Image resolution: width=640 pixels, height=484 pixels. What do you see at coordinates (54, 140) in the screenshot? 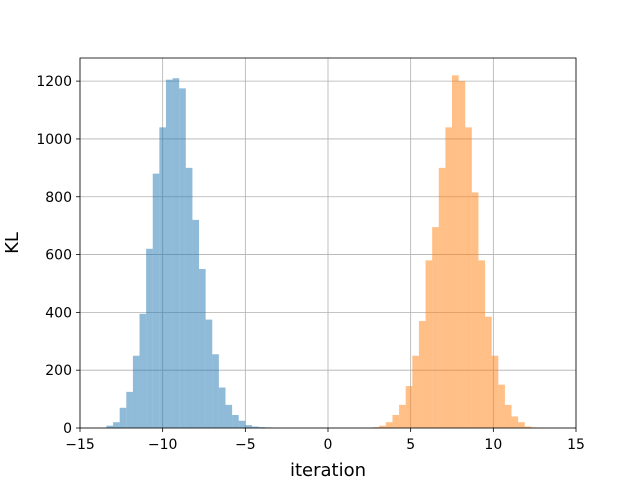
I see `y-tick-label: 1000` at bounding box center [54, 140].